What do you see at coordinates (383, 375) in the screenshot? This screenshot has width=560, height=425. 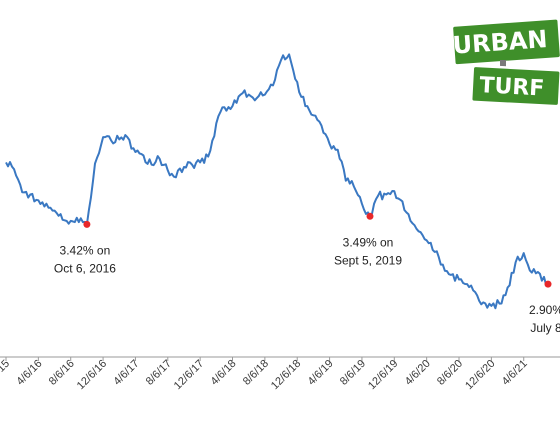 I see `x-tick-label: 12/6/19` at bounding box center [383, 375].